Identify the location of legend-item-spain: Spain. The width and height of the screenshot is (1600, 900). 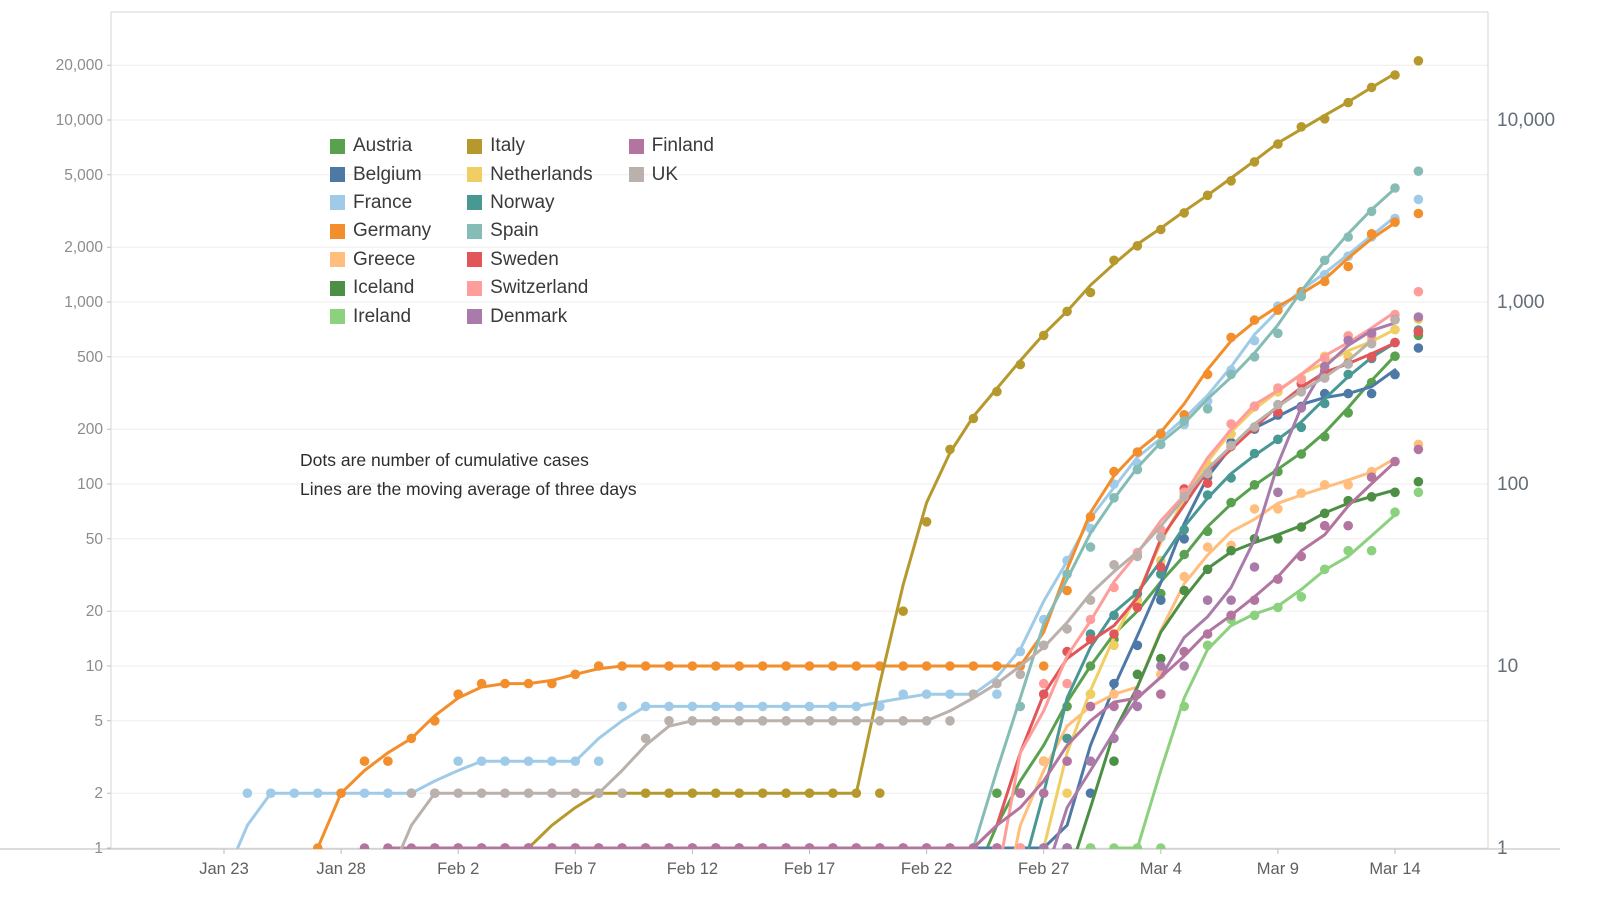
(536, 231).